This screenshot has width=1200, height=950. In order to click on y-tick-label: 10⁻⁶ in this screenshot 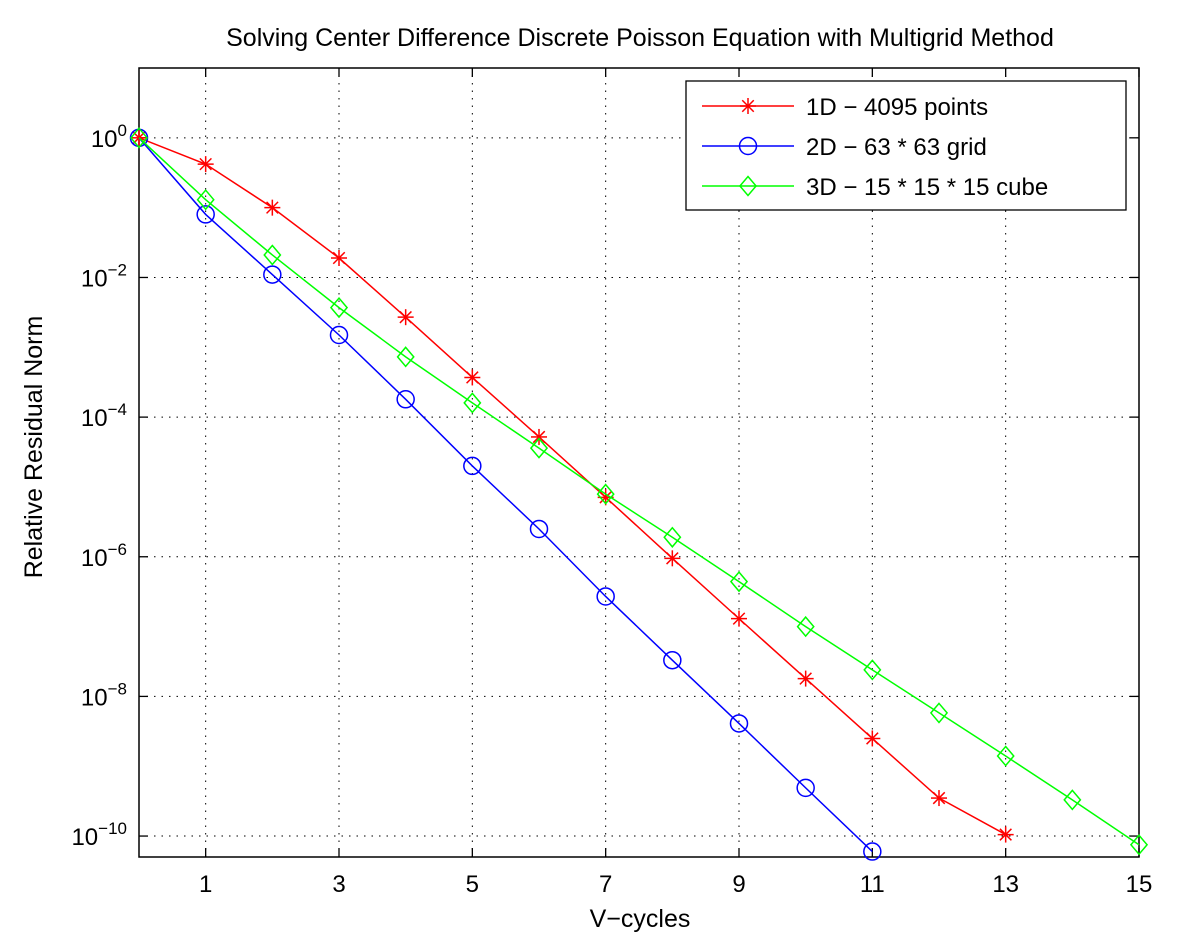, I will do `click(104, 556)`.